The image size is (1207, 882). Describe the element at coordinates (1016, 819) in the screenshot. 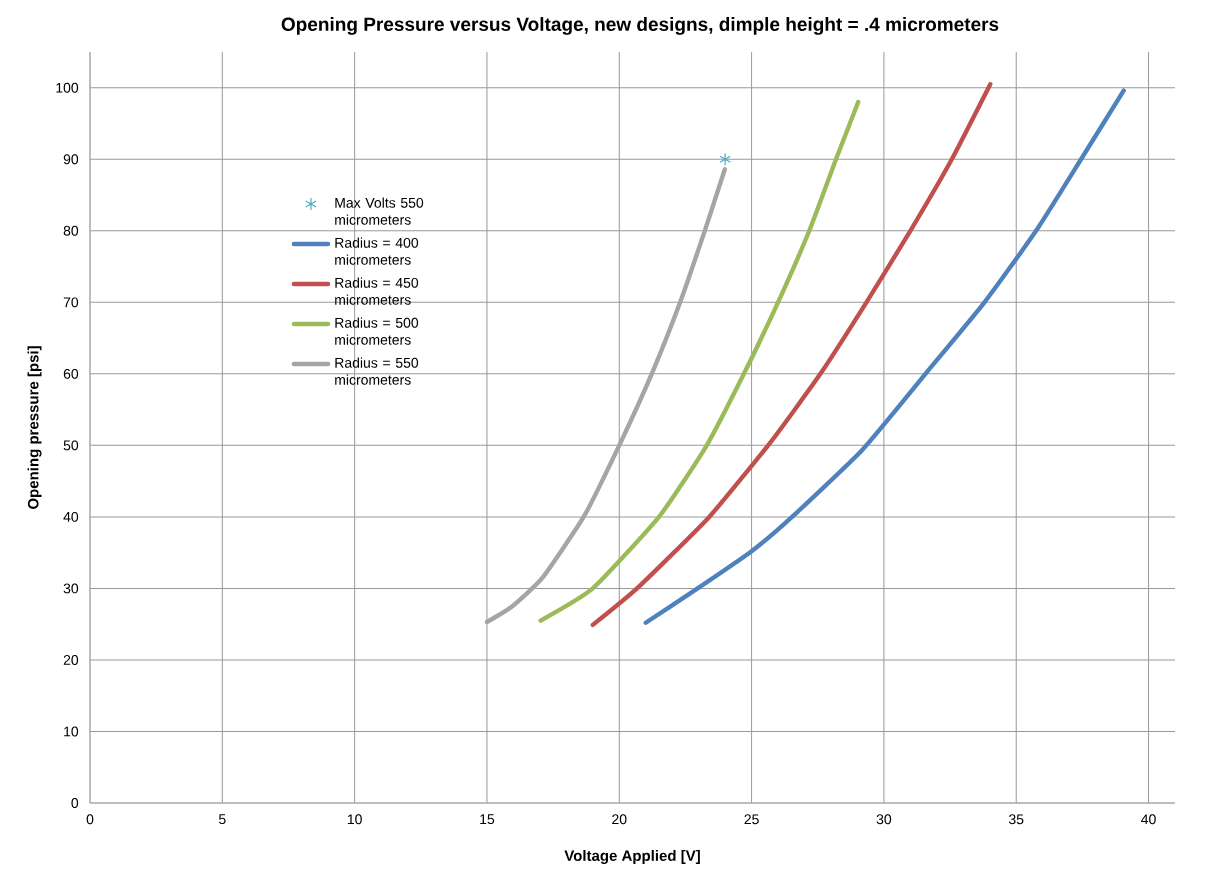

I see `x-tick-label: 35` at that location.